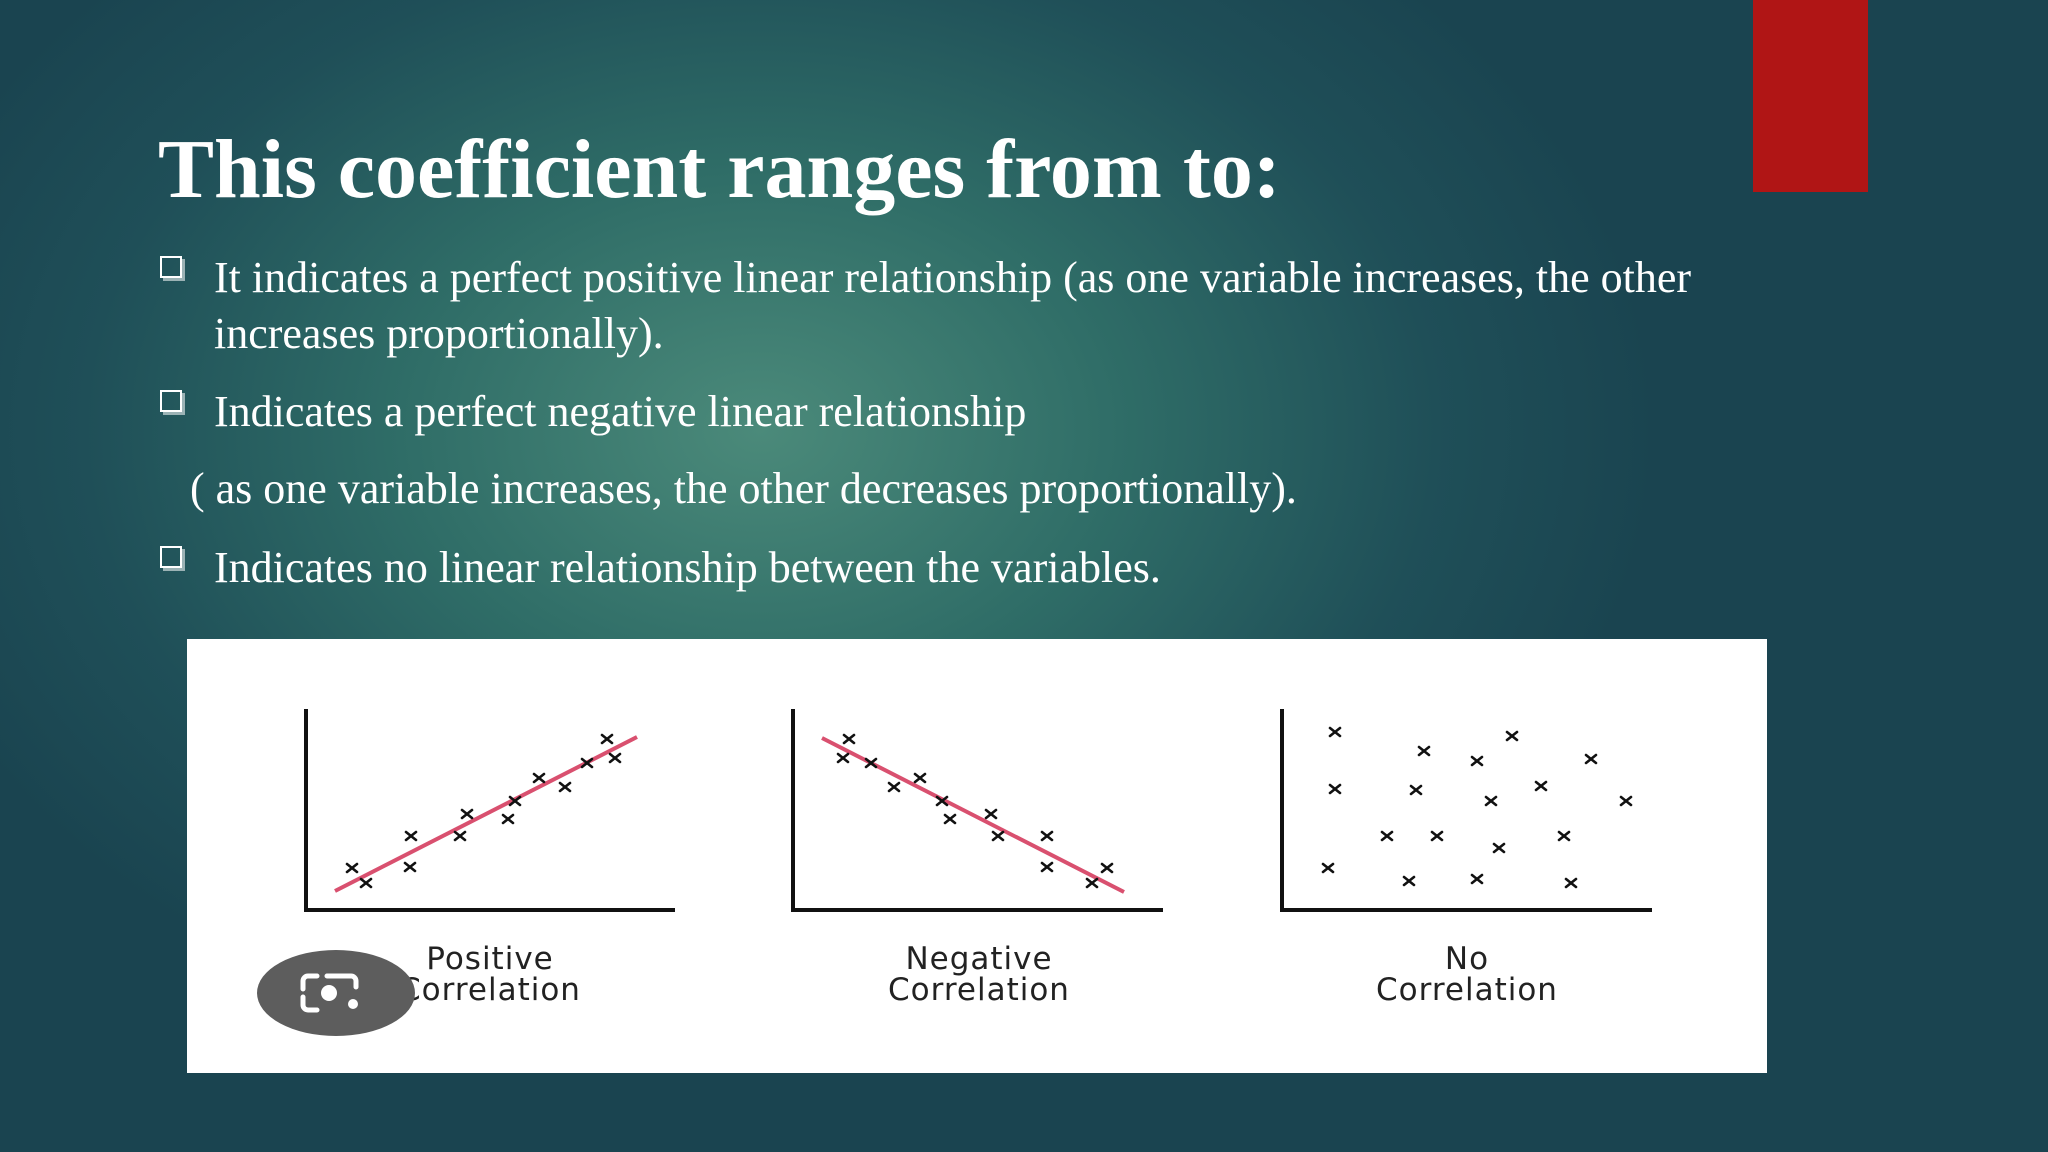 Image resolution: width=2048 pixels, height=1152 pixels. What do you see at coordinates (719, 169) in the screenshot?
I see `slide-title: This coefficient ranges from to:` at bounding box center [719, 169].